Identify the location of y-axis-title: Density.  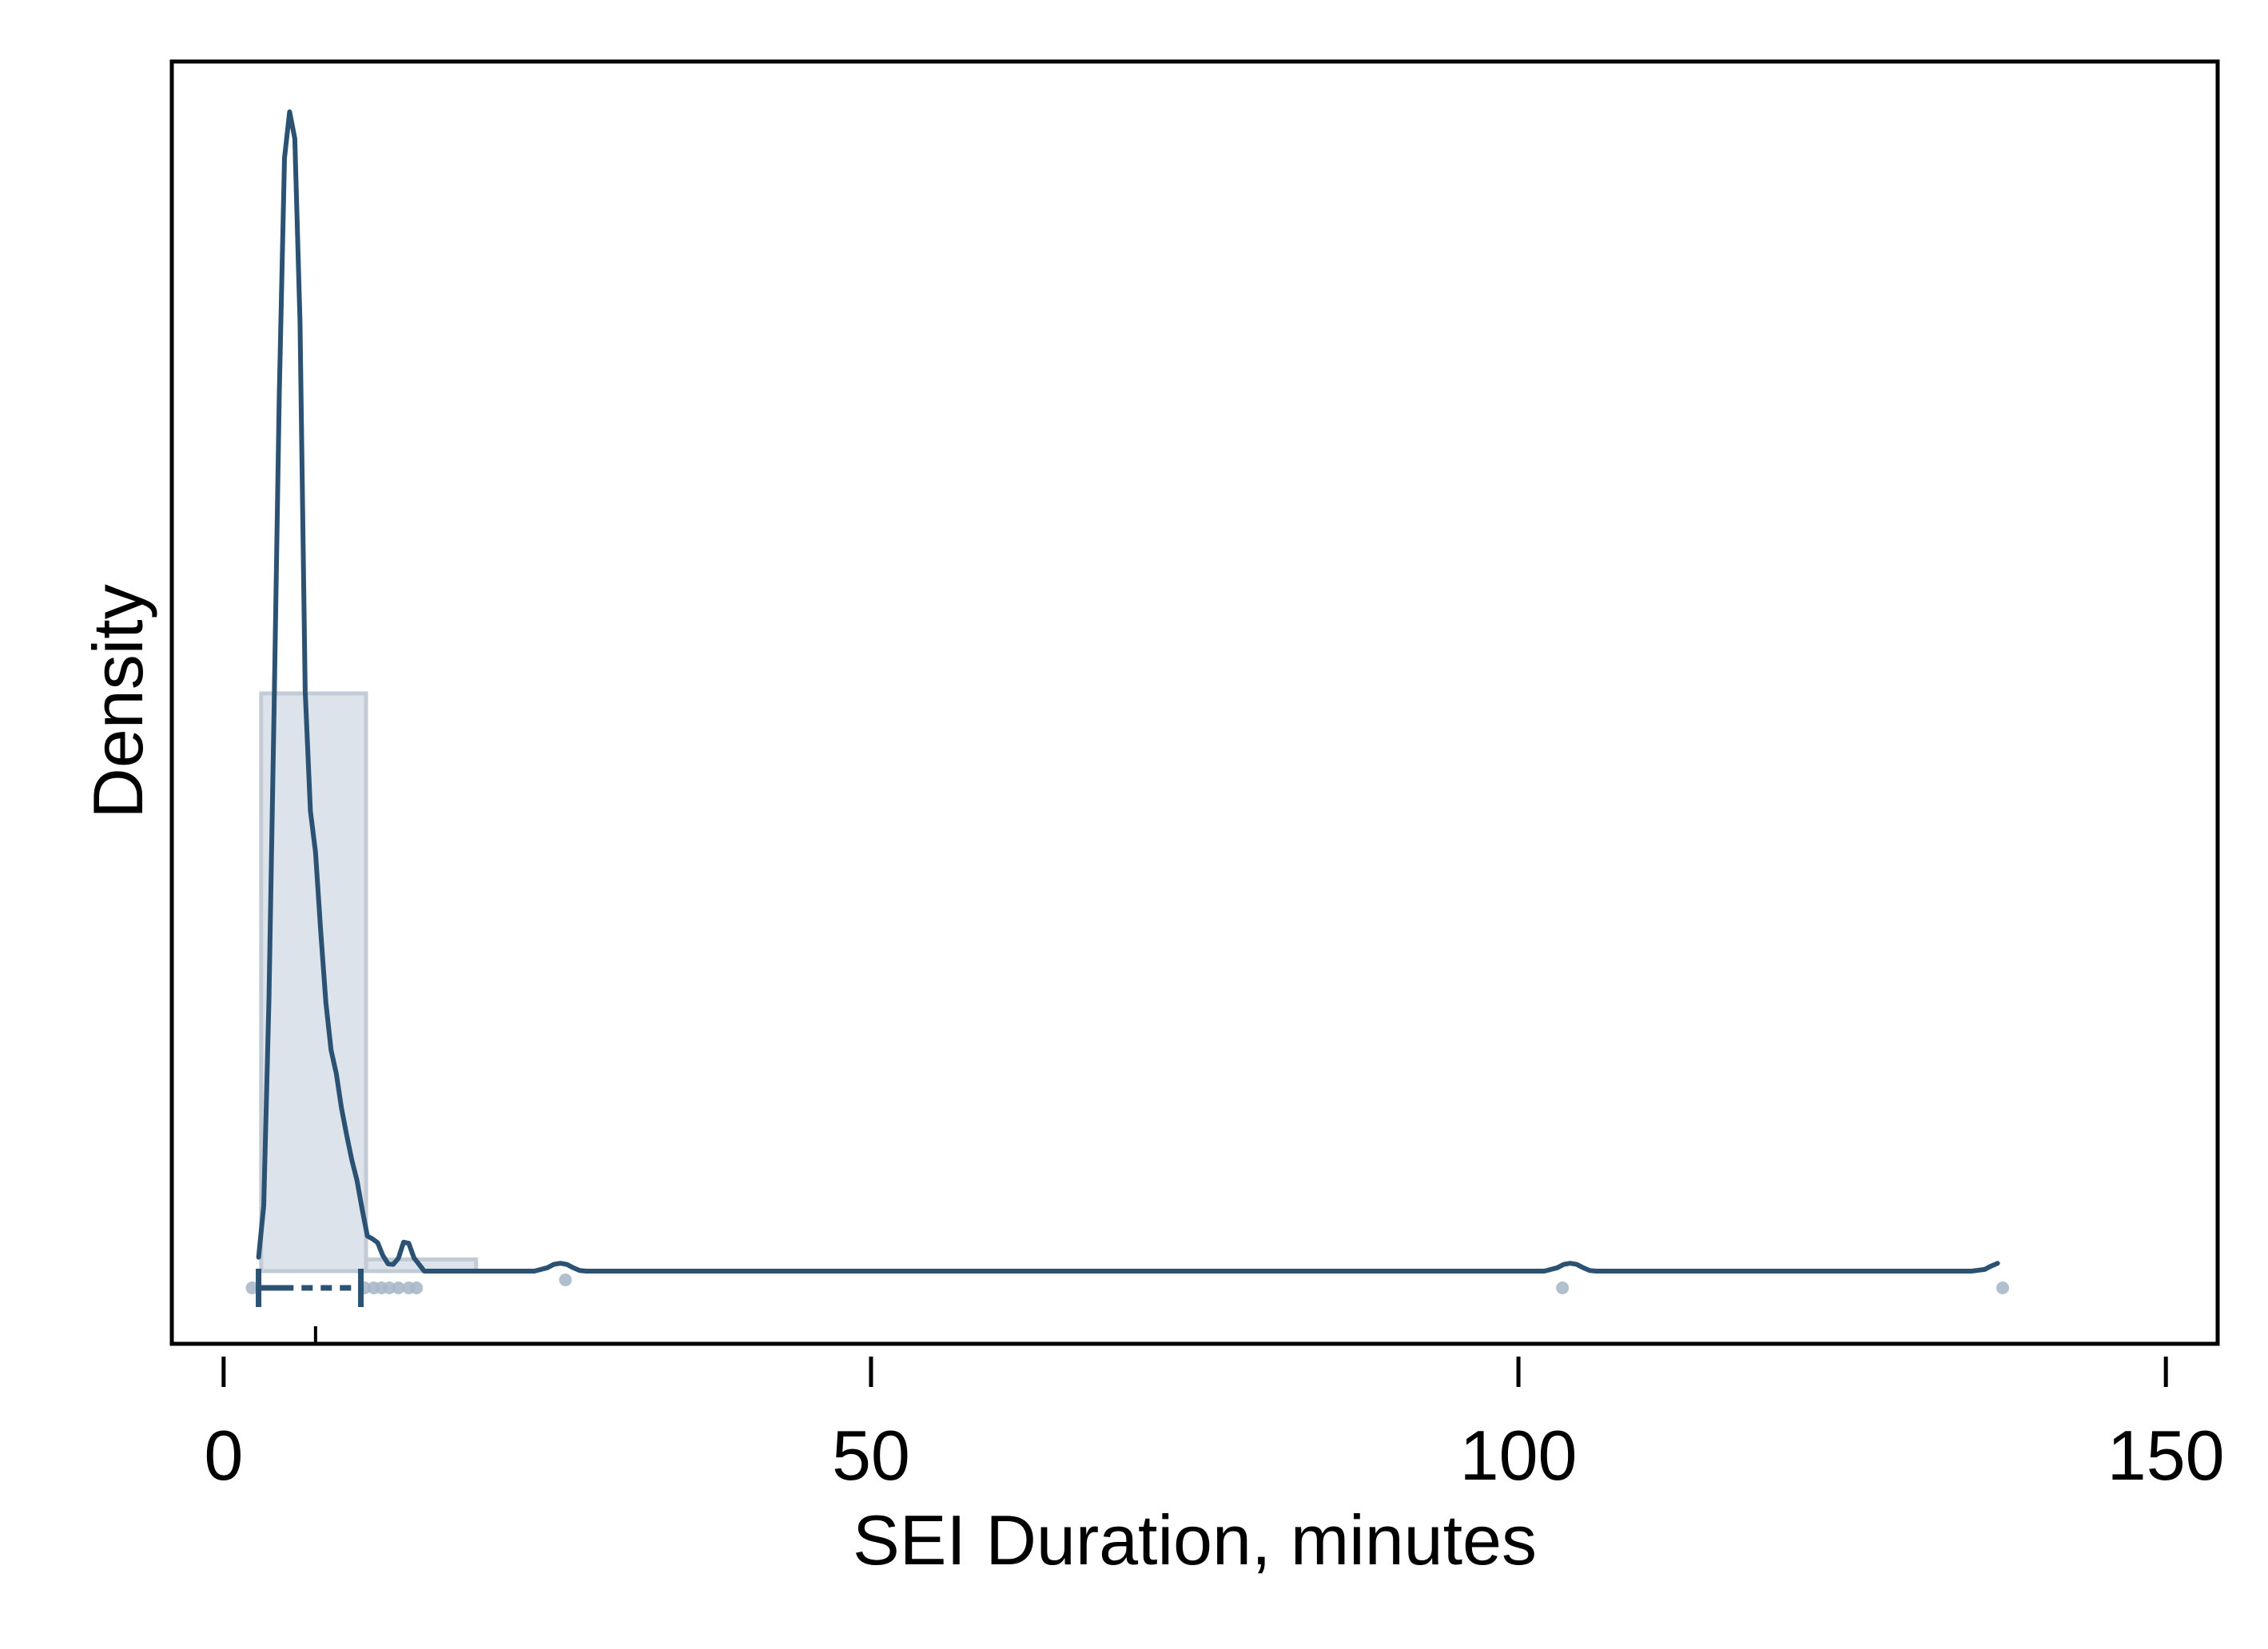
(117, 701).